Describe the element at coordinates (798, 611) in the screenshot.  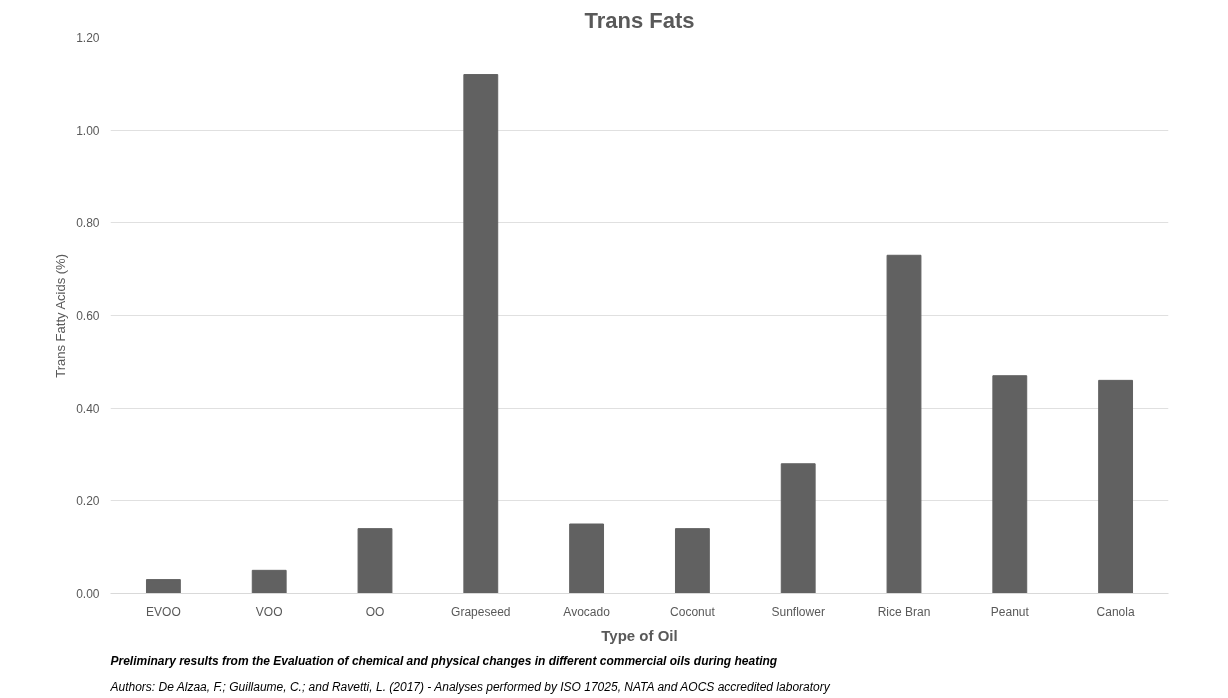
I see `x-tick-label: Sunflower` at that location.